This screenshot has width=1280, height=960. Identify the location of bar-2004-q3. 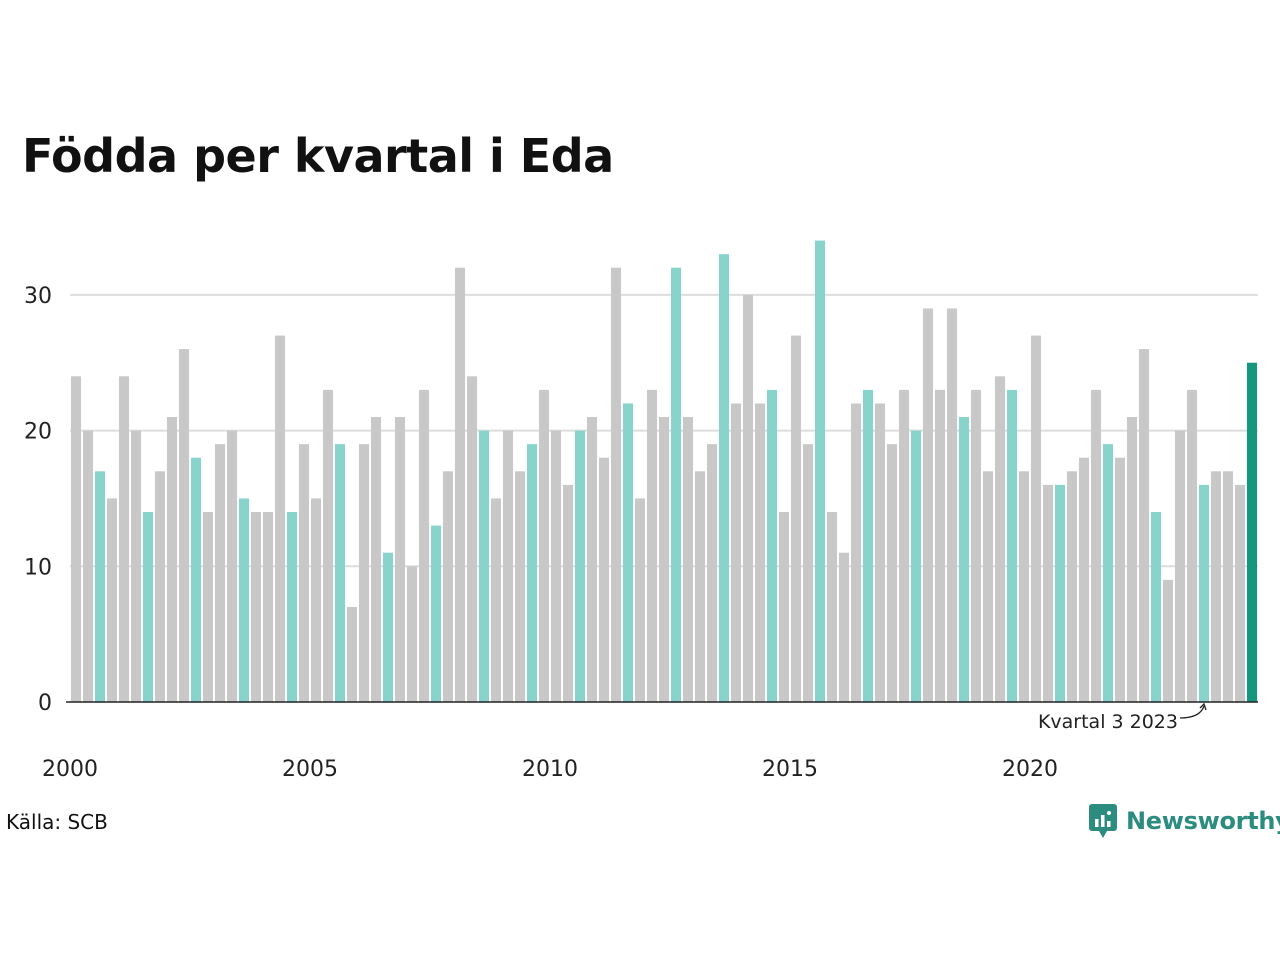
(292, 607).